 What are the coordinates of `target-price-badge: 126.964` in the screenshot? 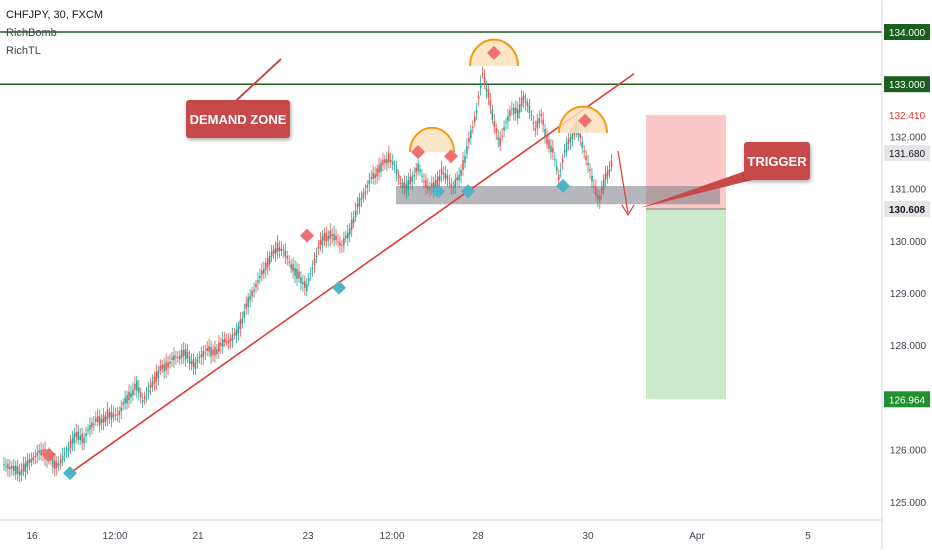 It's located at (907, 399).